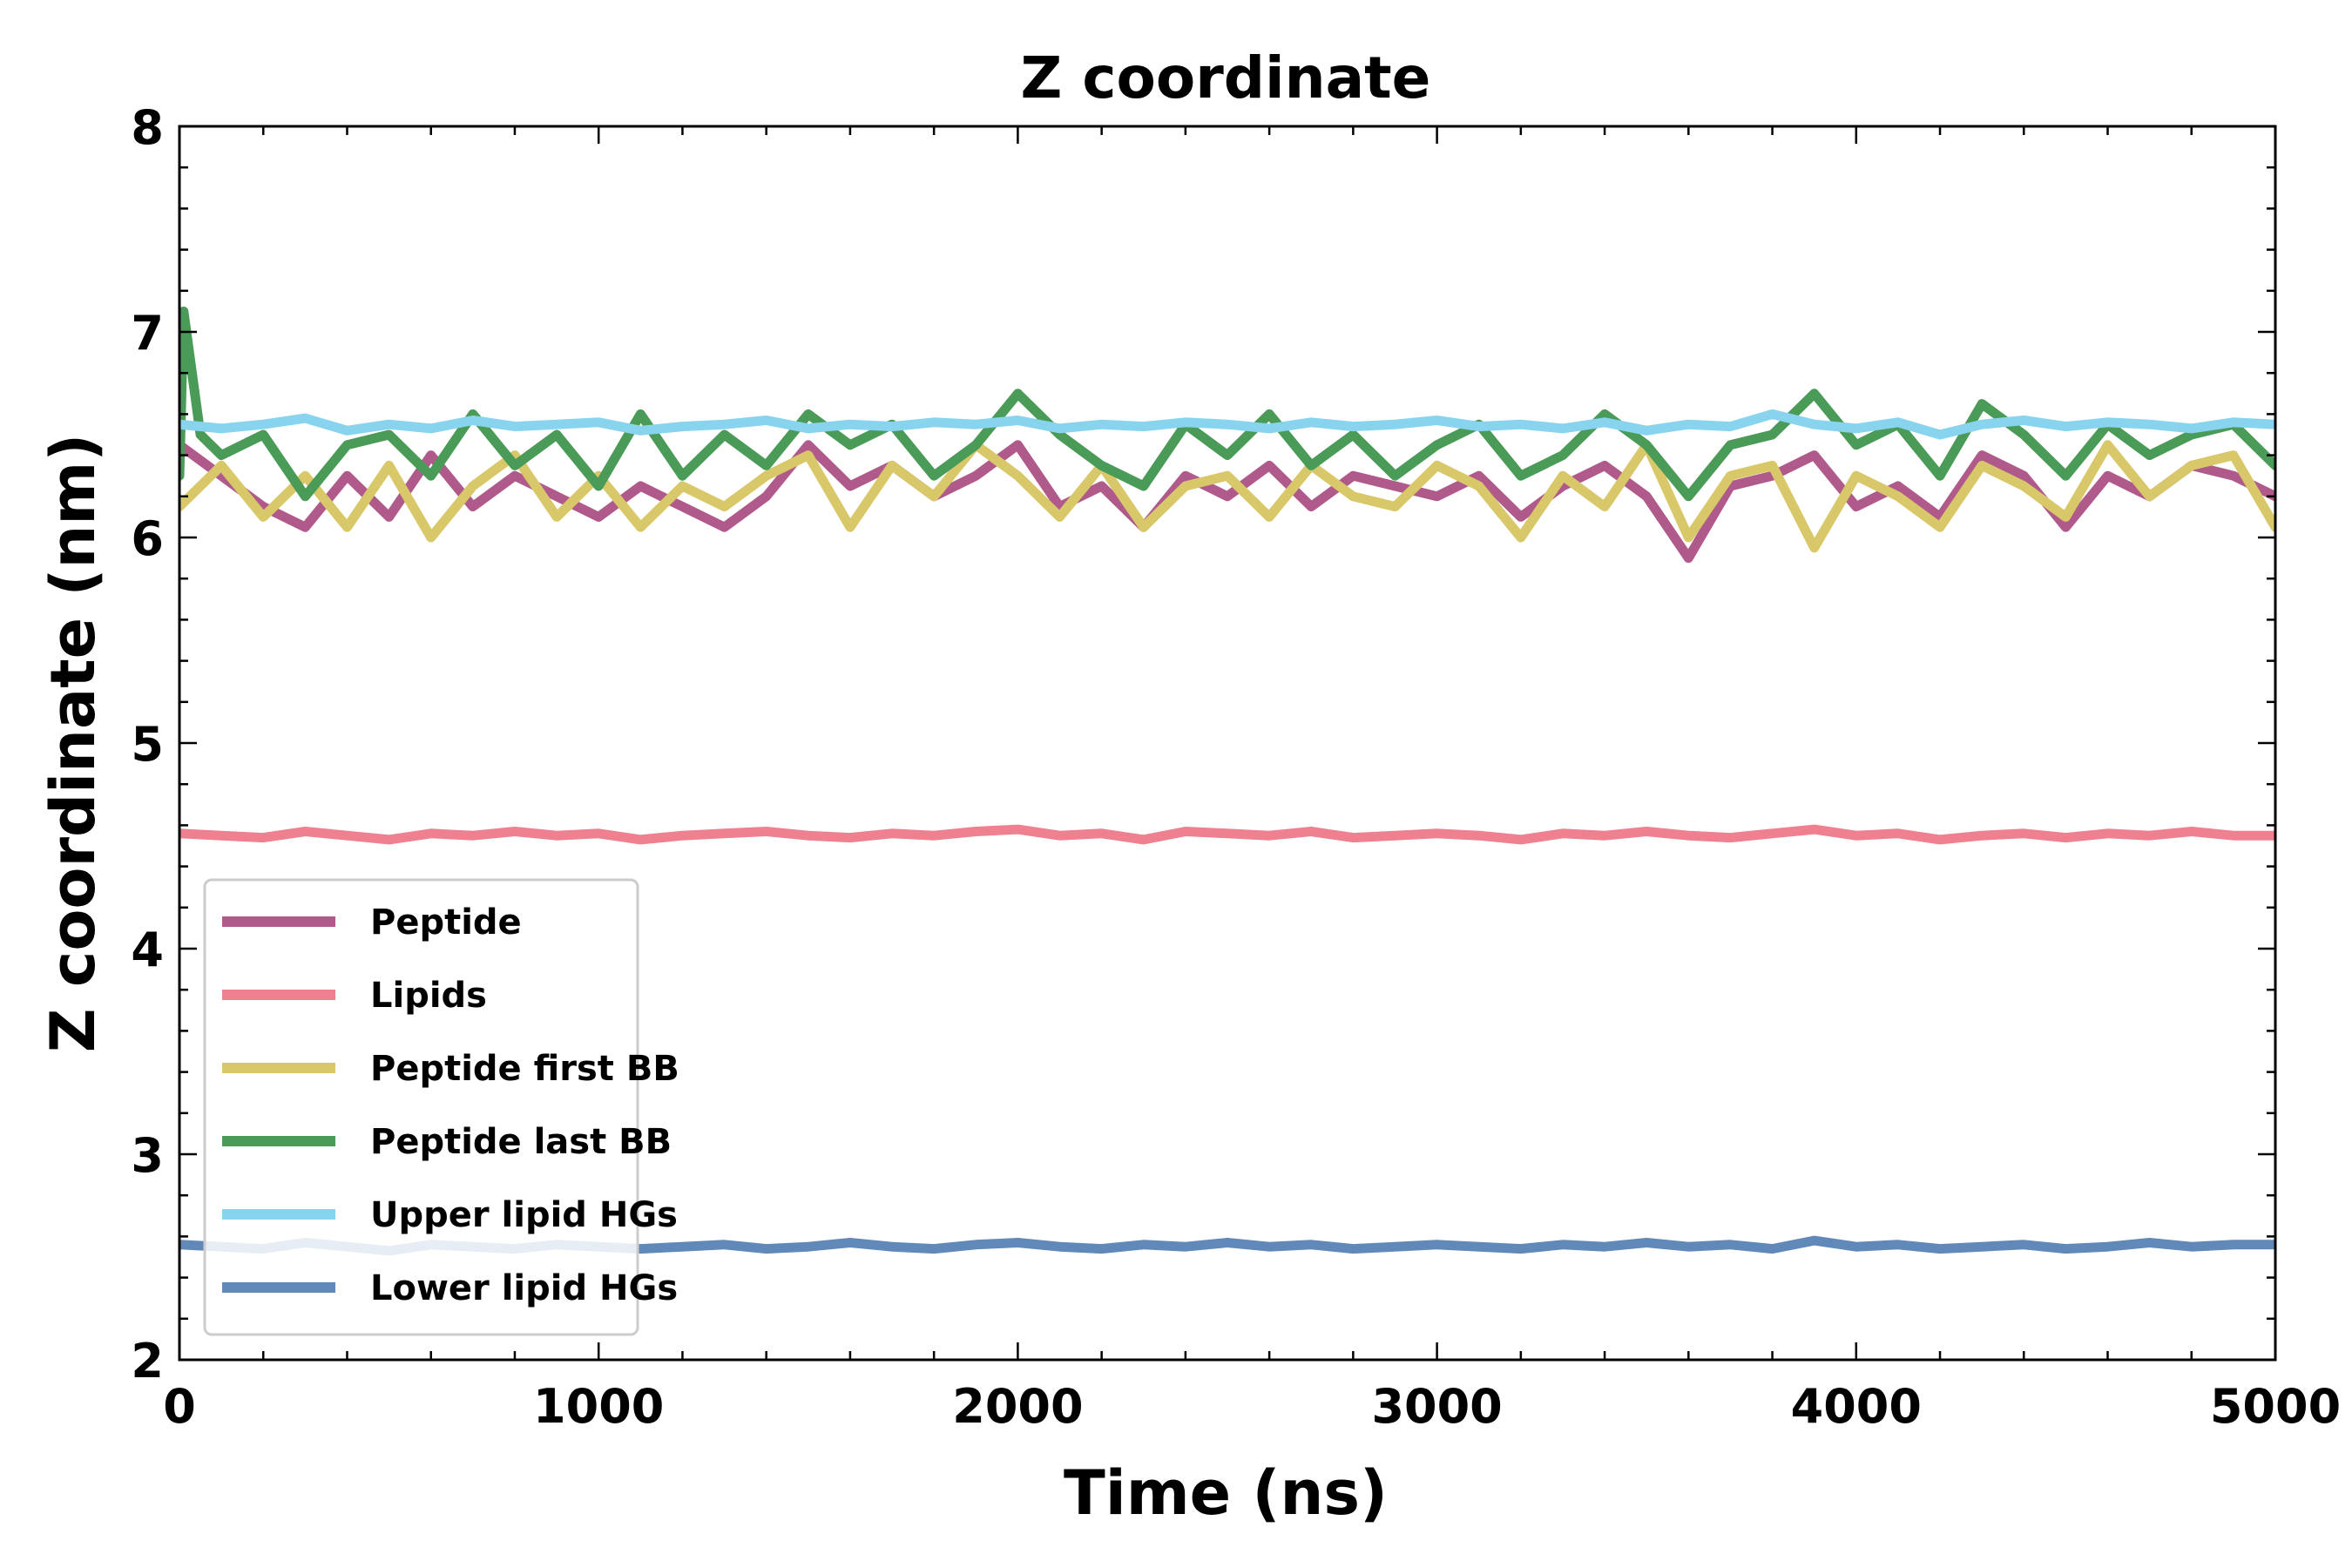 The height and width of the screenshot is (1568, 2352). Describe the element at coordinates (147, 127) in the screenshot. I see `y-tick-label: 8` at that location.